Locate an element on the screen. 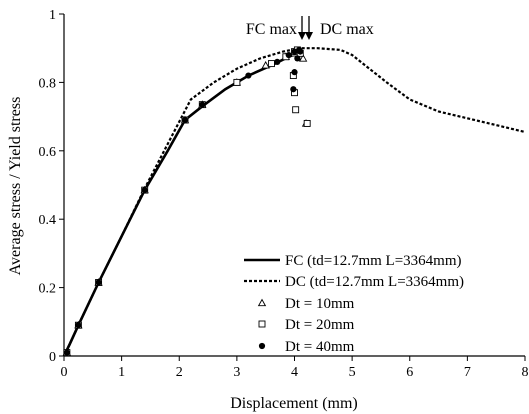 The image size is (529, 414). x-tick-label: 0 is located at coordinates (64, 372).